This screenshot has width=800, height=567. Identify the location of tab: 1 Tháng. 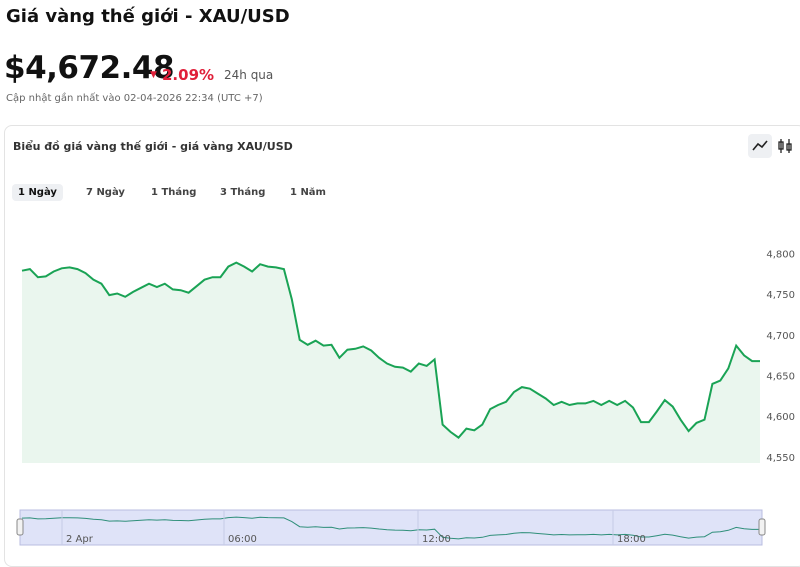
(174, 192).